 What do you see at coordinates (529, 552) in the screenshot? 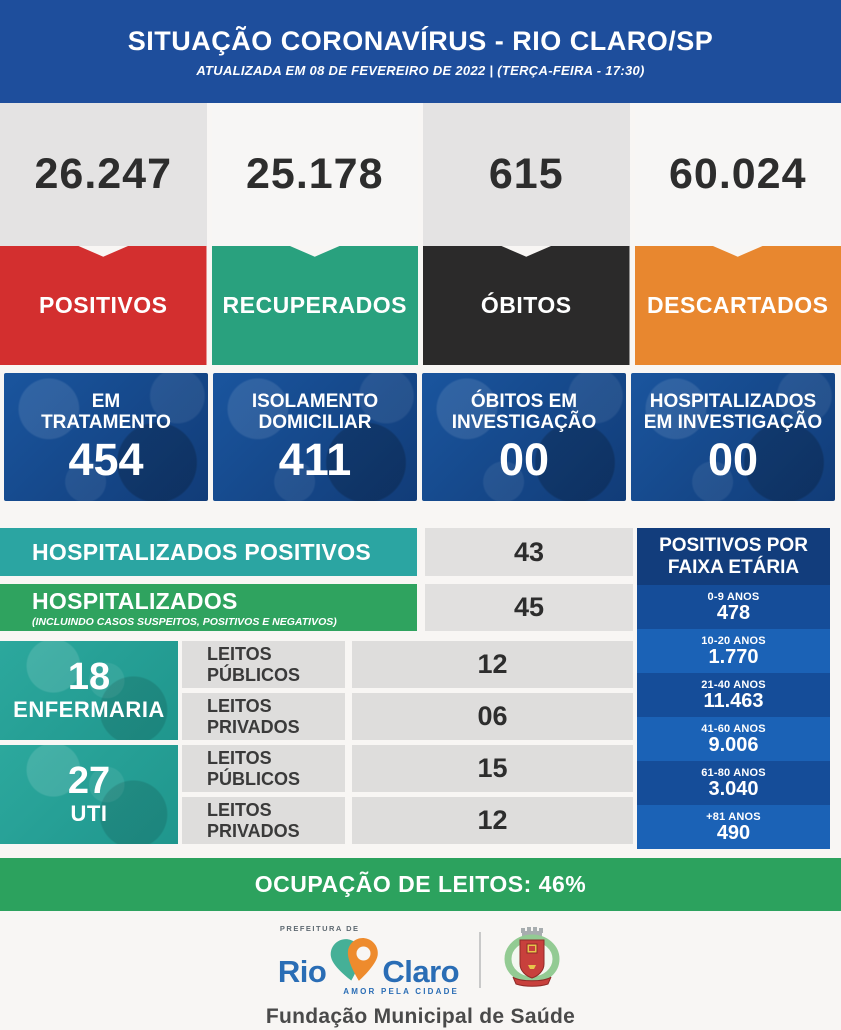
I see `row-hospitalizados-positivos-value: 43` at bounding box center [529, 552].